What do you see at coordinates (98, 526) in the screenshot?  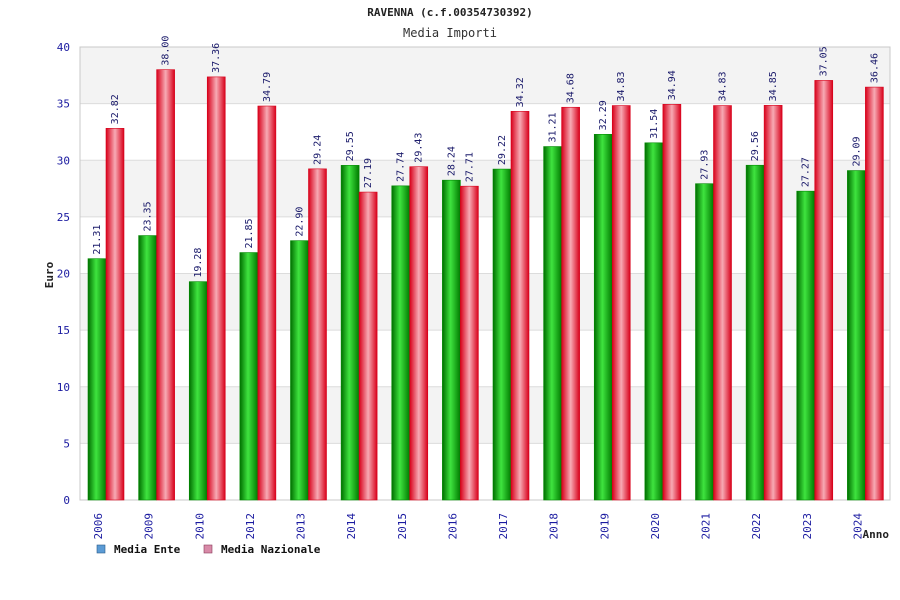 I see `x-tick-label-2006: 2006` at bounding box center [98, 526].